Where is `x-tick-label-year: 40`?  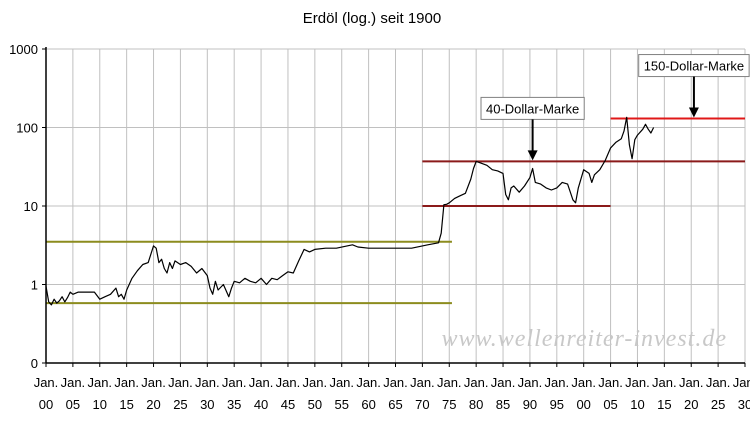 x-tick-label-year: 40 is located at coordinates (261, 404).